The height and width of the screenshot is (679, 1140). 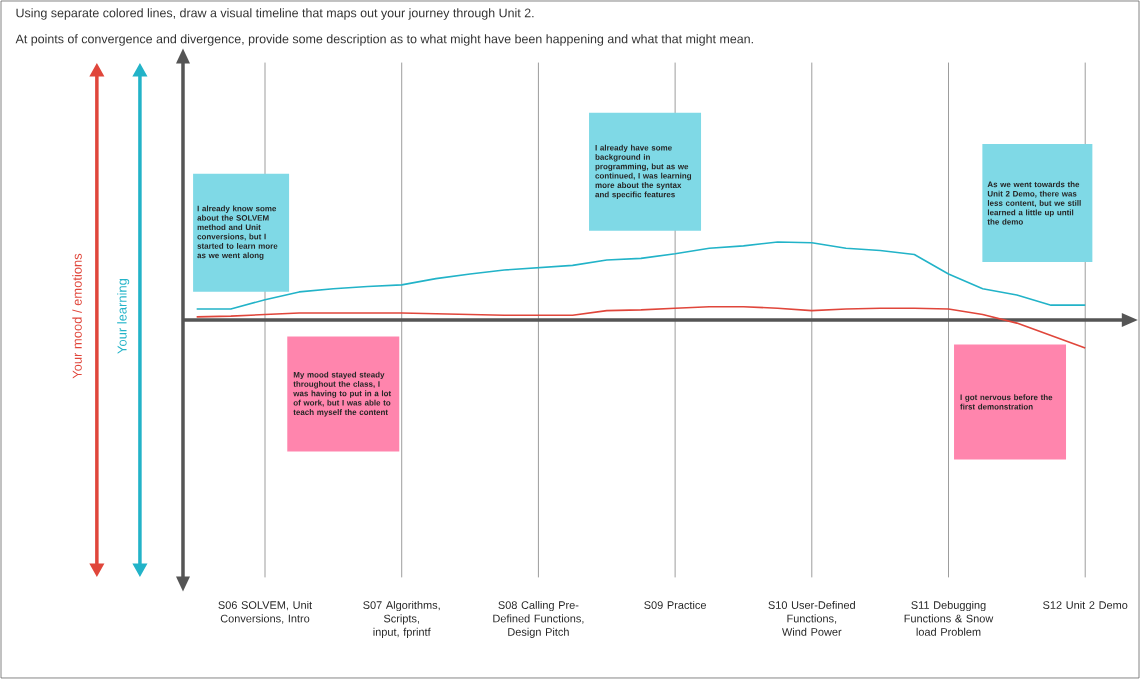 What do you see at coordinates (77, 316) in the screenshot?
I see `text: Your mood / emotions` at bounding box center [77, 316].